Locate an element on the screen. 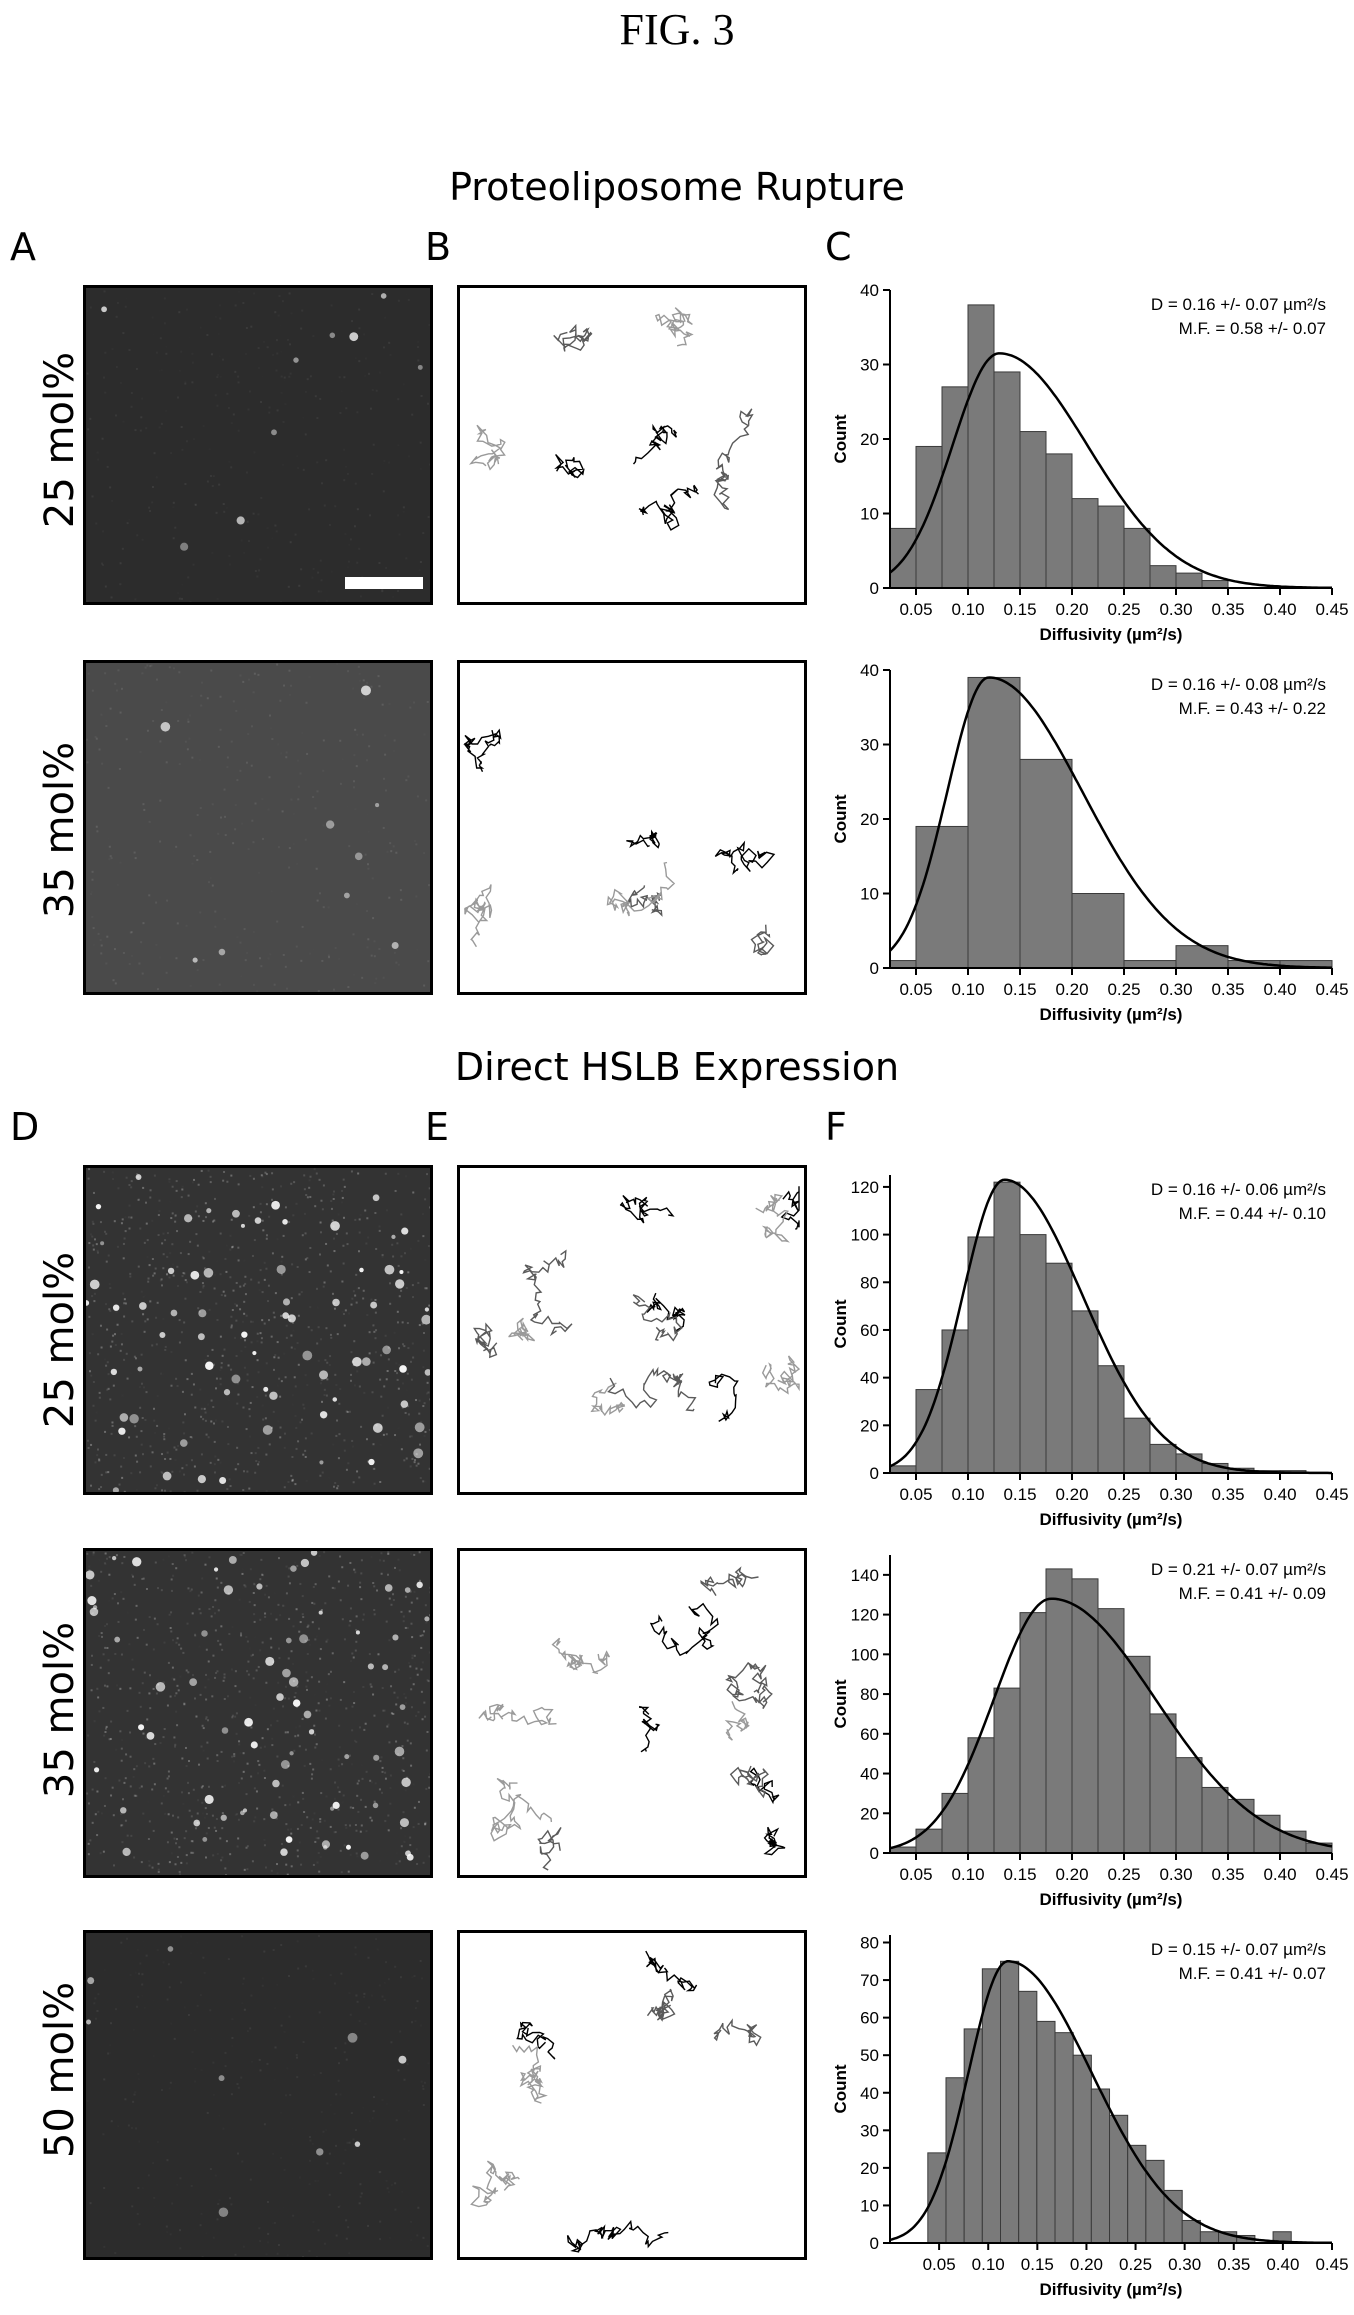 This screenshot has width=1354, height=2315. fit-annotation: M.F. = 0.41 +/- 0.09 is located at coordinates (1252, 1593).